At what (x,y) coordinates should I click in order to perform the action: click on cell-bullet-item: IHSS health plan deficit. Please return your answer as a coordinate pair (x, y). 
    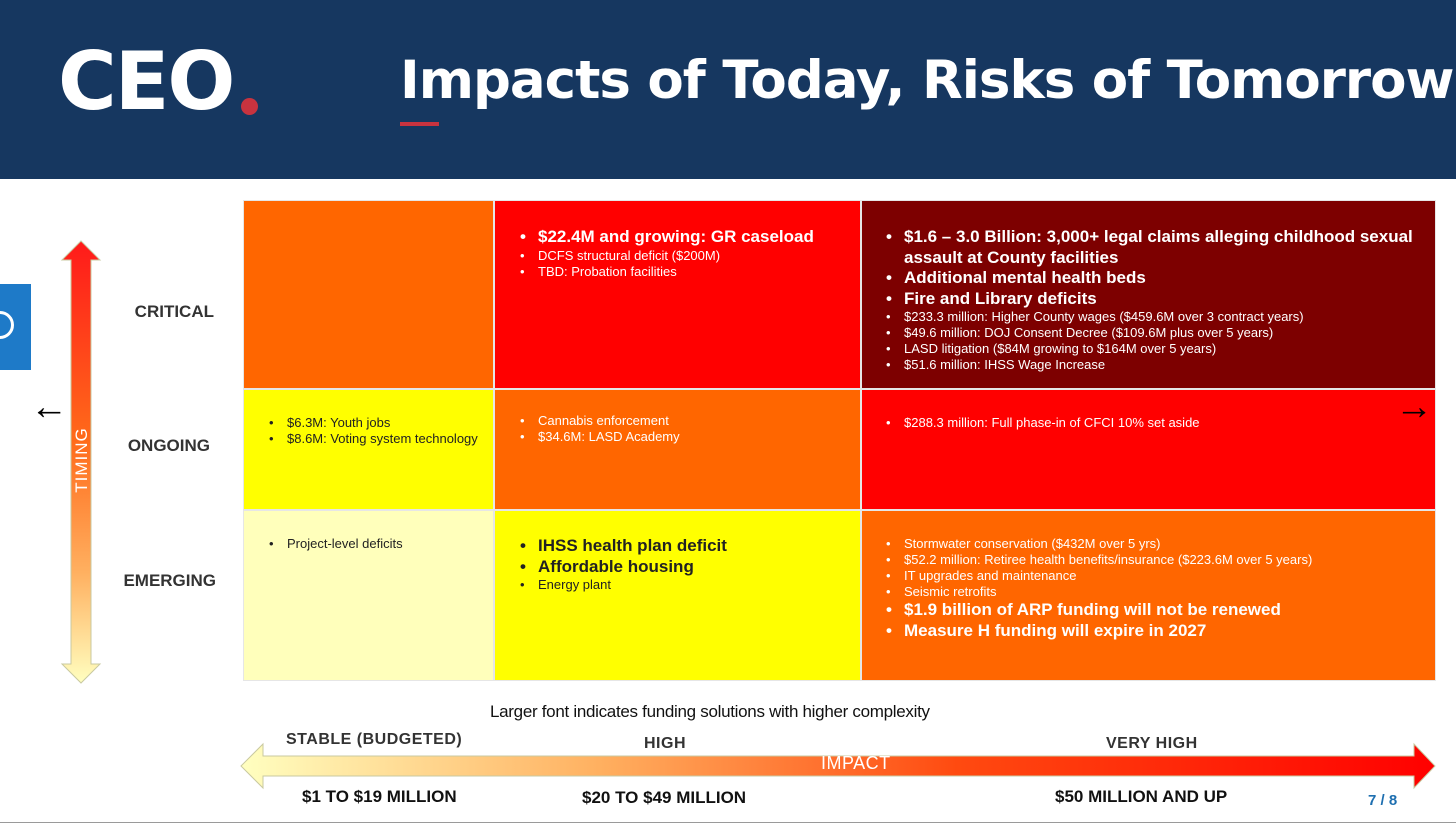
    Looking at the image, I should click on (683, 546).